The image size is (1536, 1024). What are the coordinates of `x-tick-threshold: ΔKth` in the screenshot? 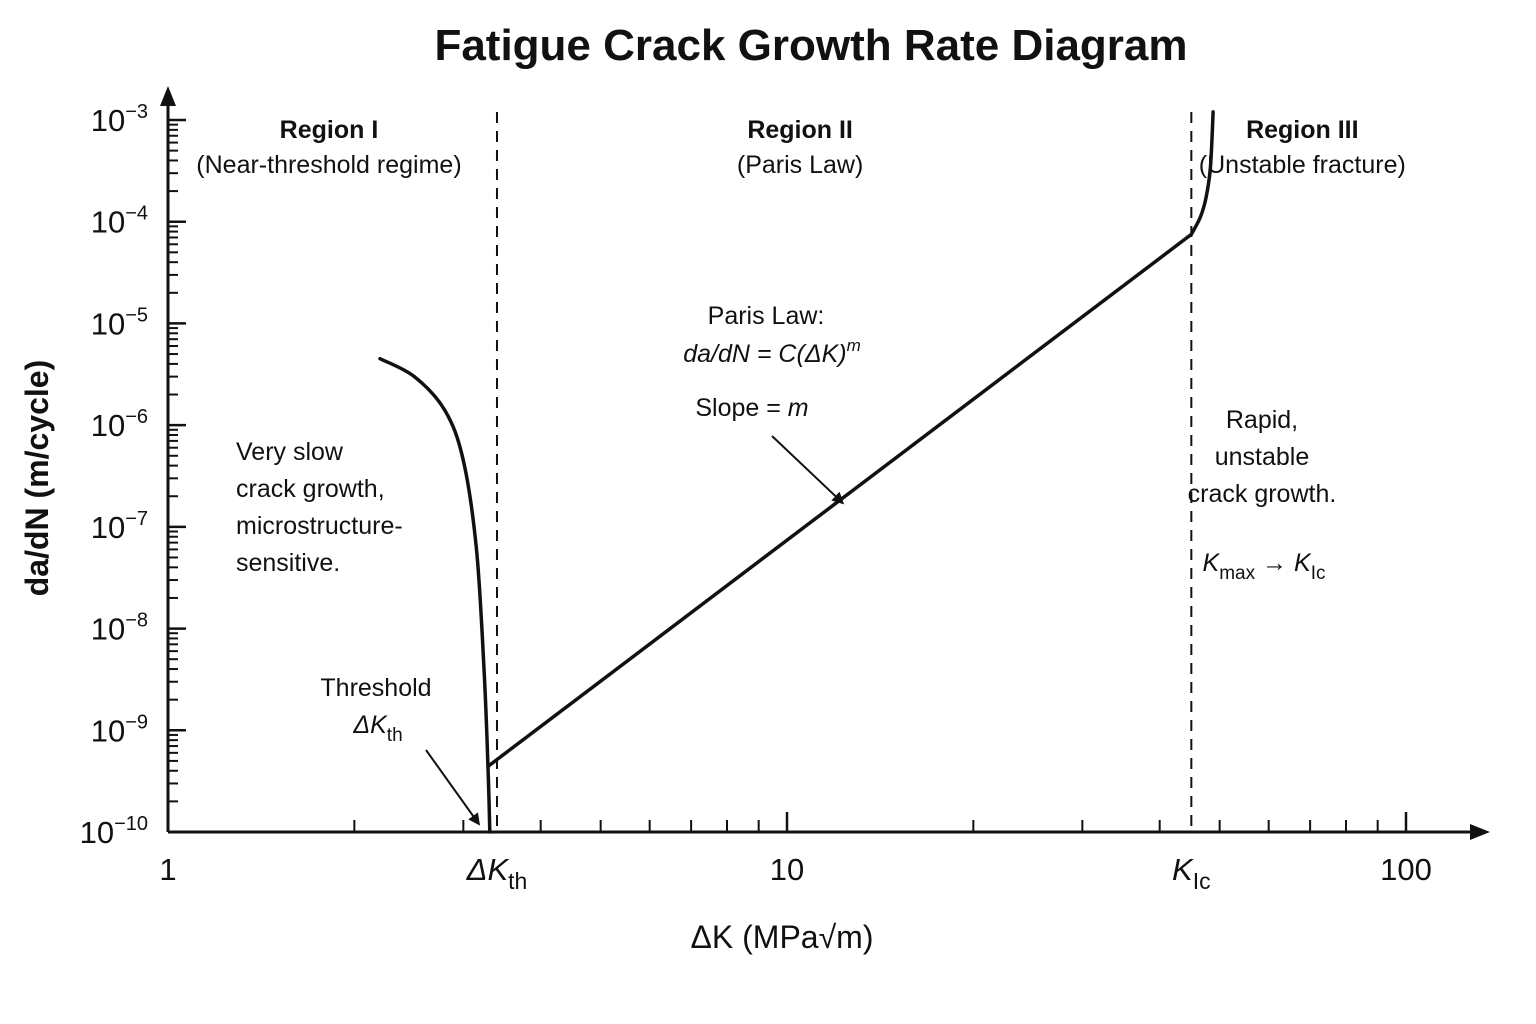 It's located at (497, 873).